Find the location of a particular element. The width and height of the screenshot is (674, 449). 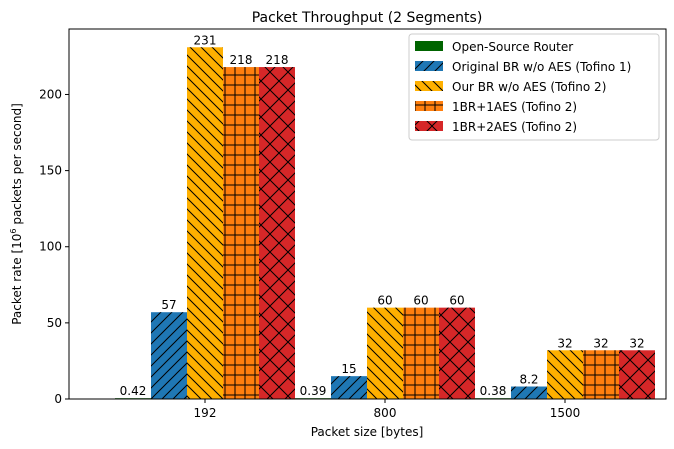

y-tick-label: 50 is located at coordinates (54, 323).